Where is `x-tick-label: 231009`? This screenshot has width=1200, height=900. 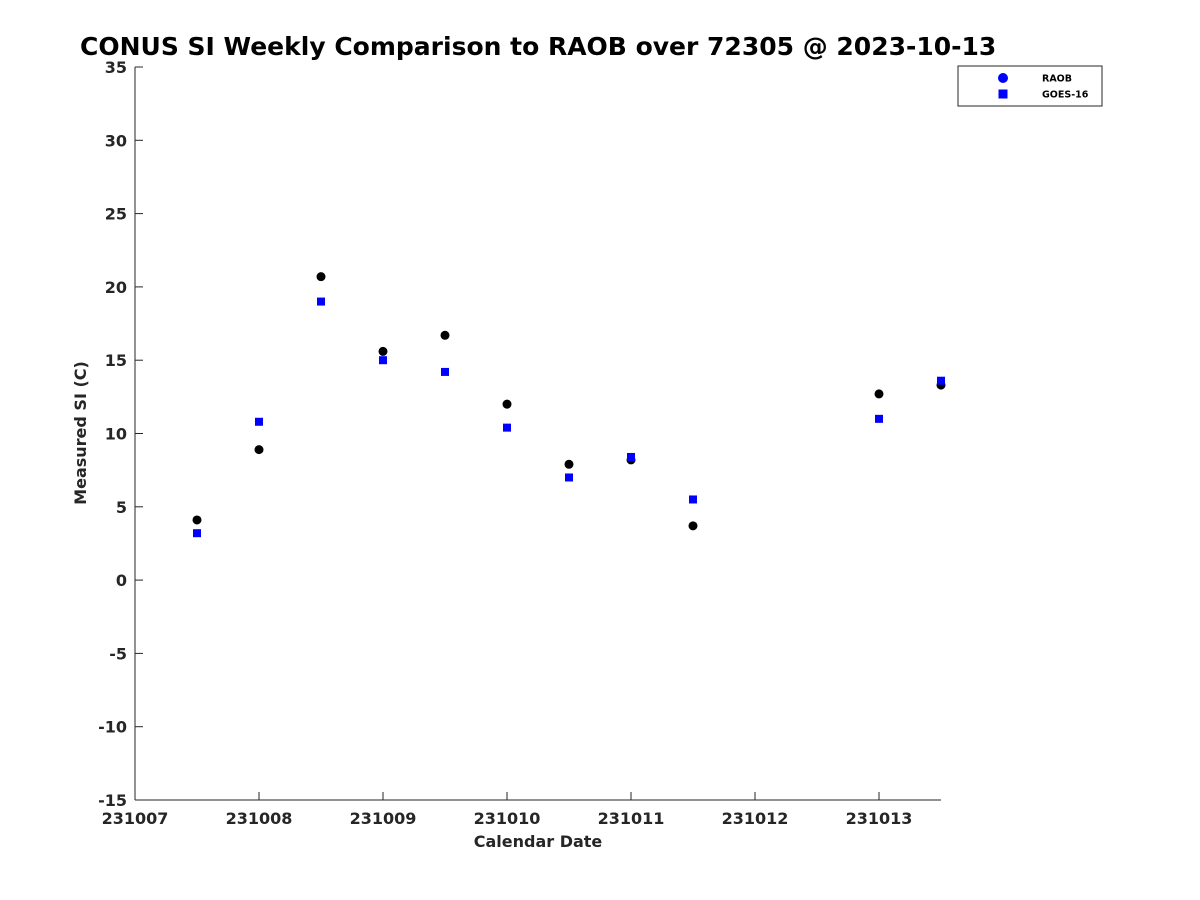
x-tick-label: 231009 is located at coordinates (383, 818).